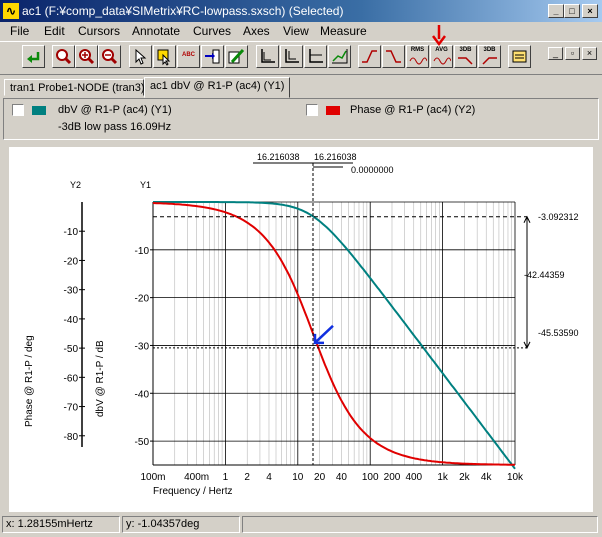 This screenshot has height=537, width=602. What do you see at coordinates (71, 261) in the screenshot?
I see `y2-tick-label: -20` at bounding box center [71, 261].